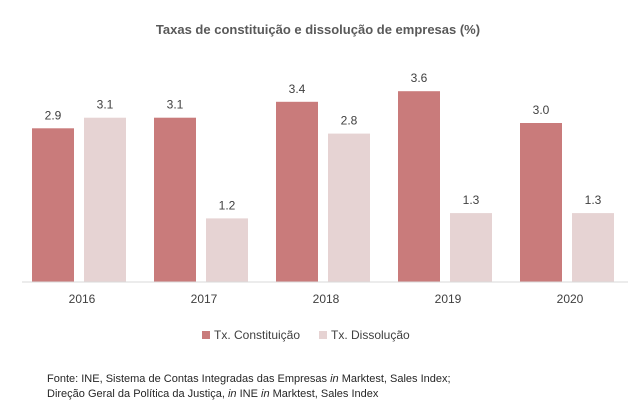 The width and height of the screenshot is (636, 418). I want to click on value-label-dissolucao-2019: 1.3, so click(471, 200).